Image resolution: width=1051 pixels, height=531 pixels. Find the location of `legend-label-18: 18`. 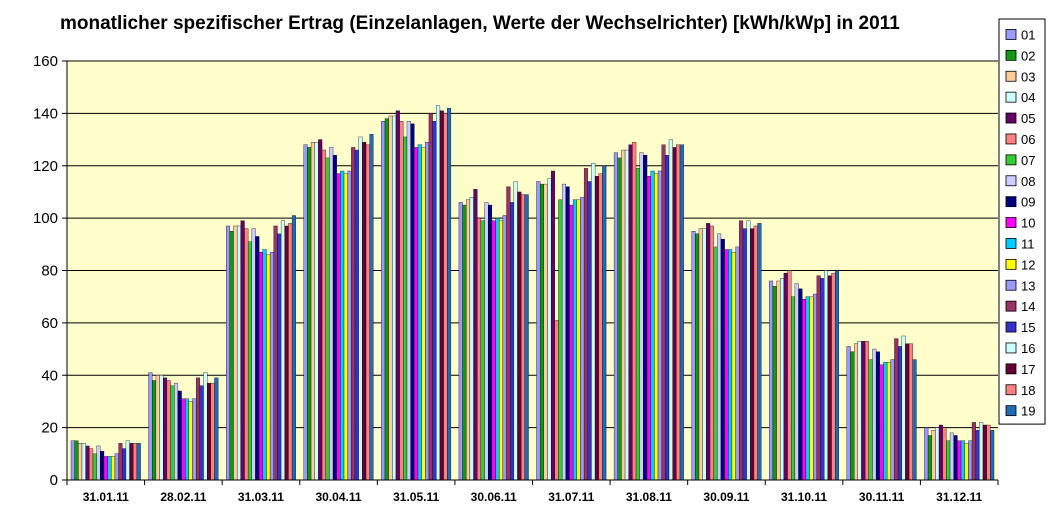

legend-label-18: 18 is located at coordinates (1028, 390).